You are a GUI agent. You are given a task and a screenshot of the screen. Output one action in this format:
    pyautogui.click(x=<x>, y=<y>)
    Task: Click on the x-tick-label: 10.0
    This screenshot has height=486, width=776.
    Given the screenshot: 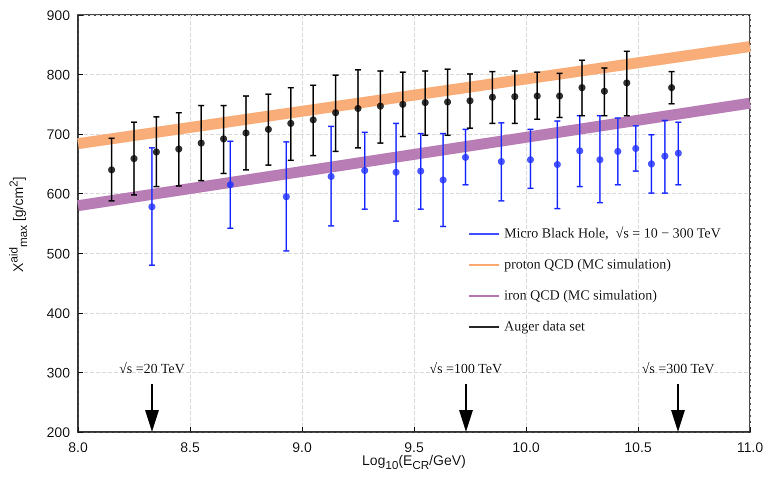 What is the action you would take?
    pyautogui.click(x=526, y=447)
    